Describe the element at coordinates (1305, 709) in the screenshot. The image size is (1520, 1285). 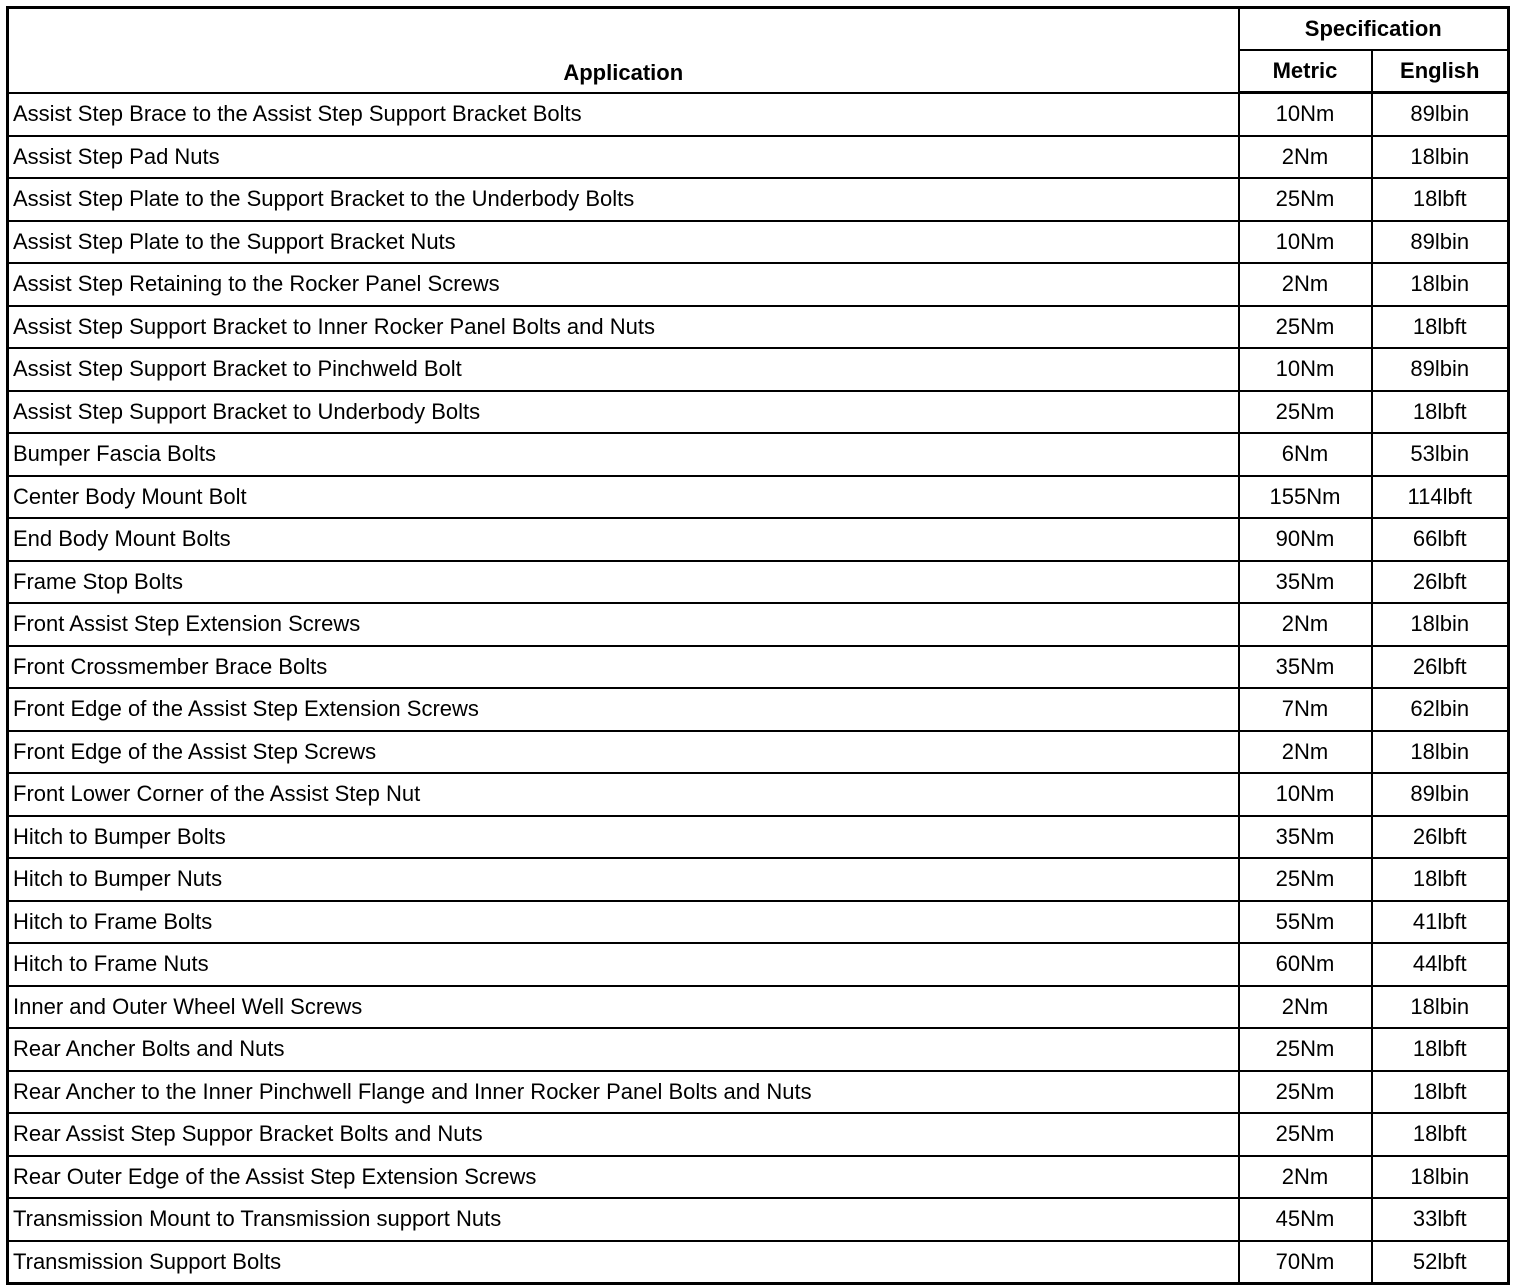
I see `metric-cell: 7Nm` at that location.